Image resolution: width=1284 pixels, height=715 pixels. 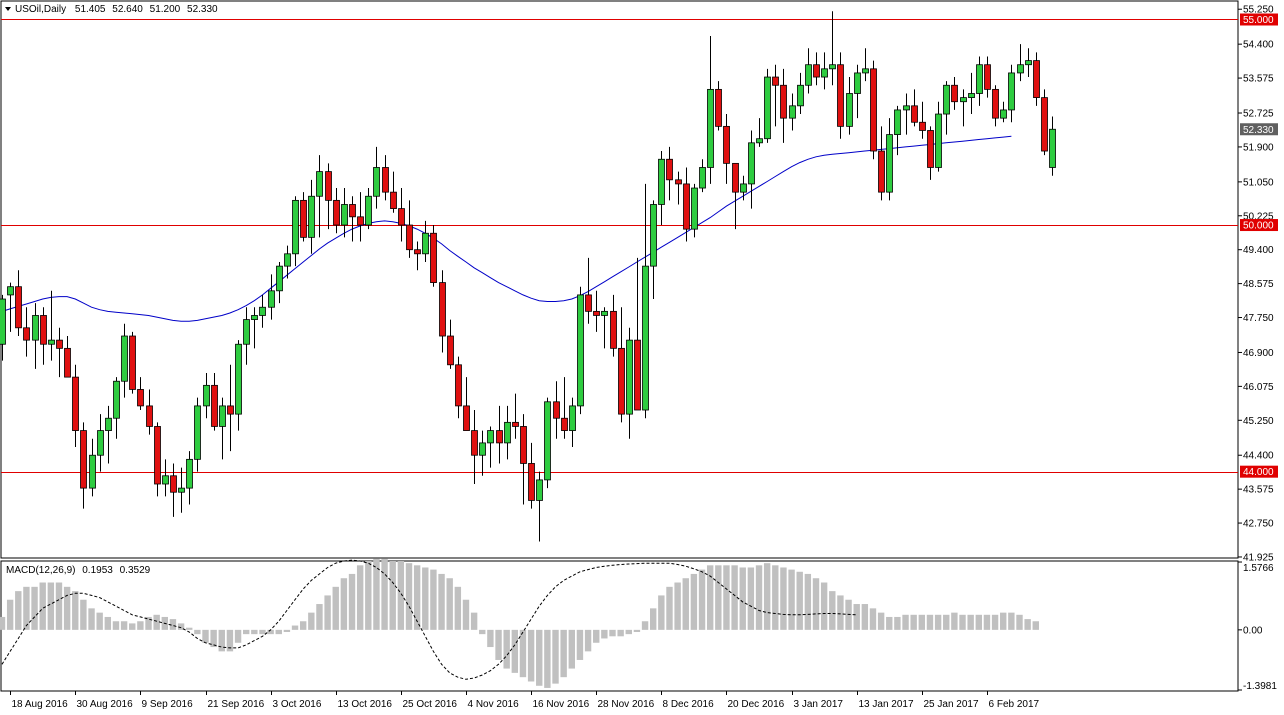 I want to click on macd-label: MACD(12,26,9), so click(x=40, y=570).